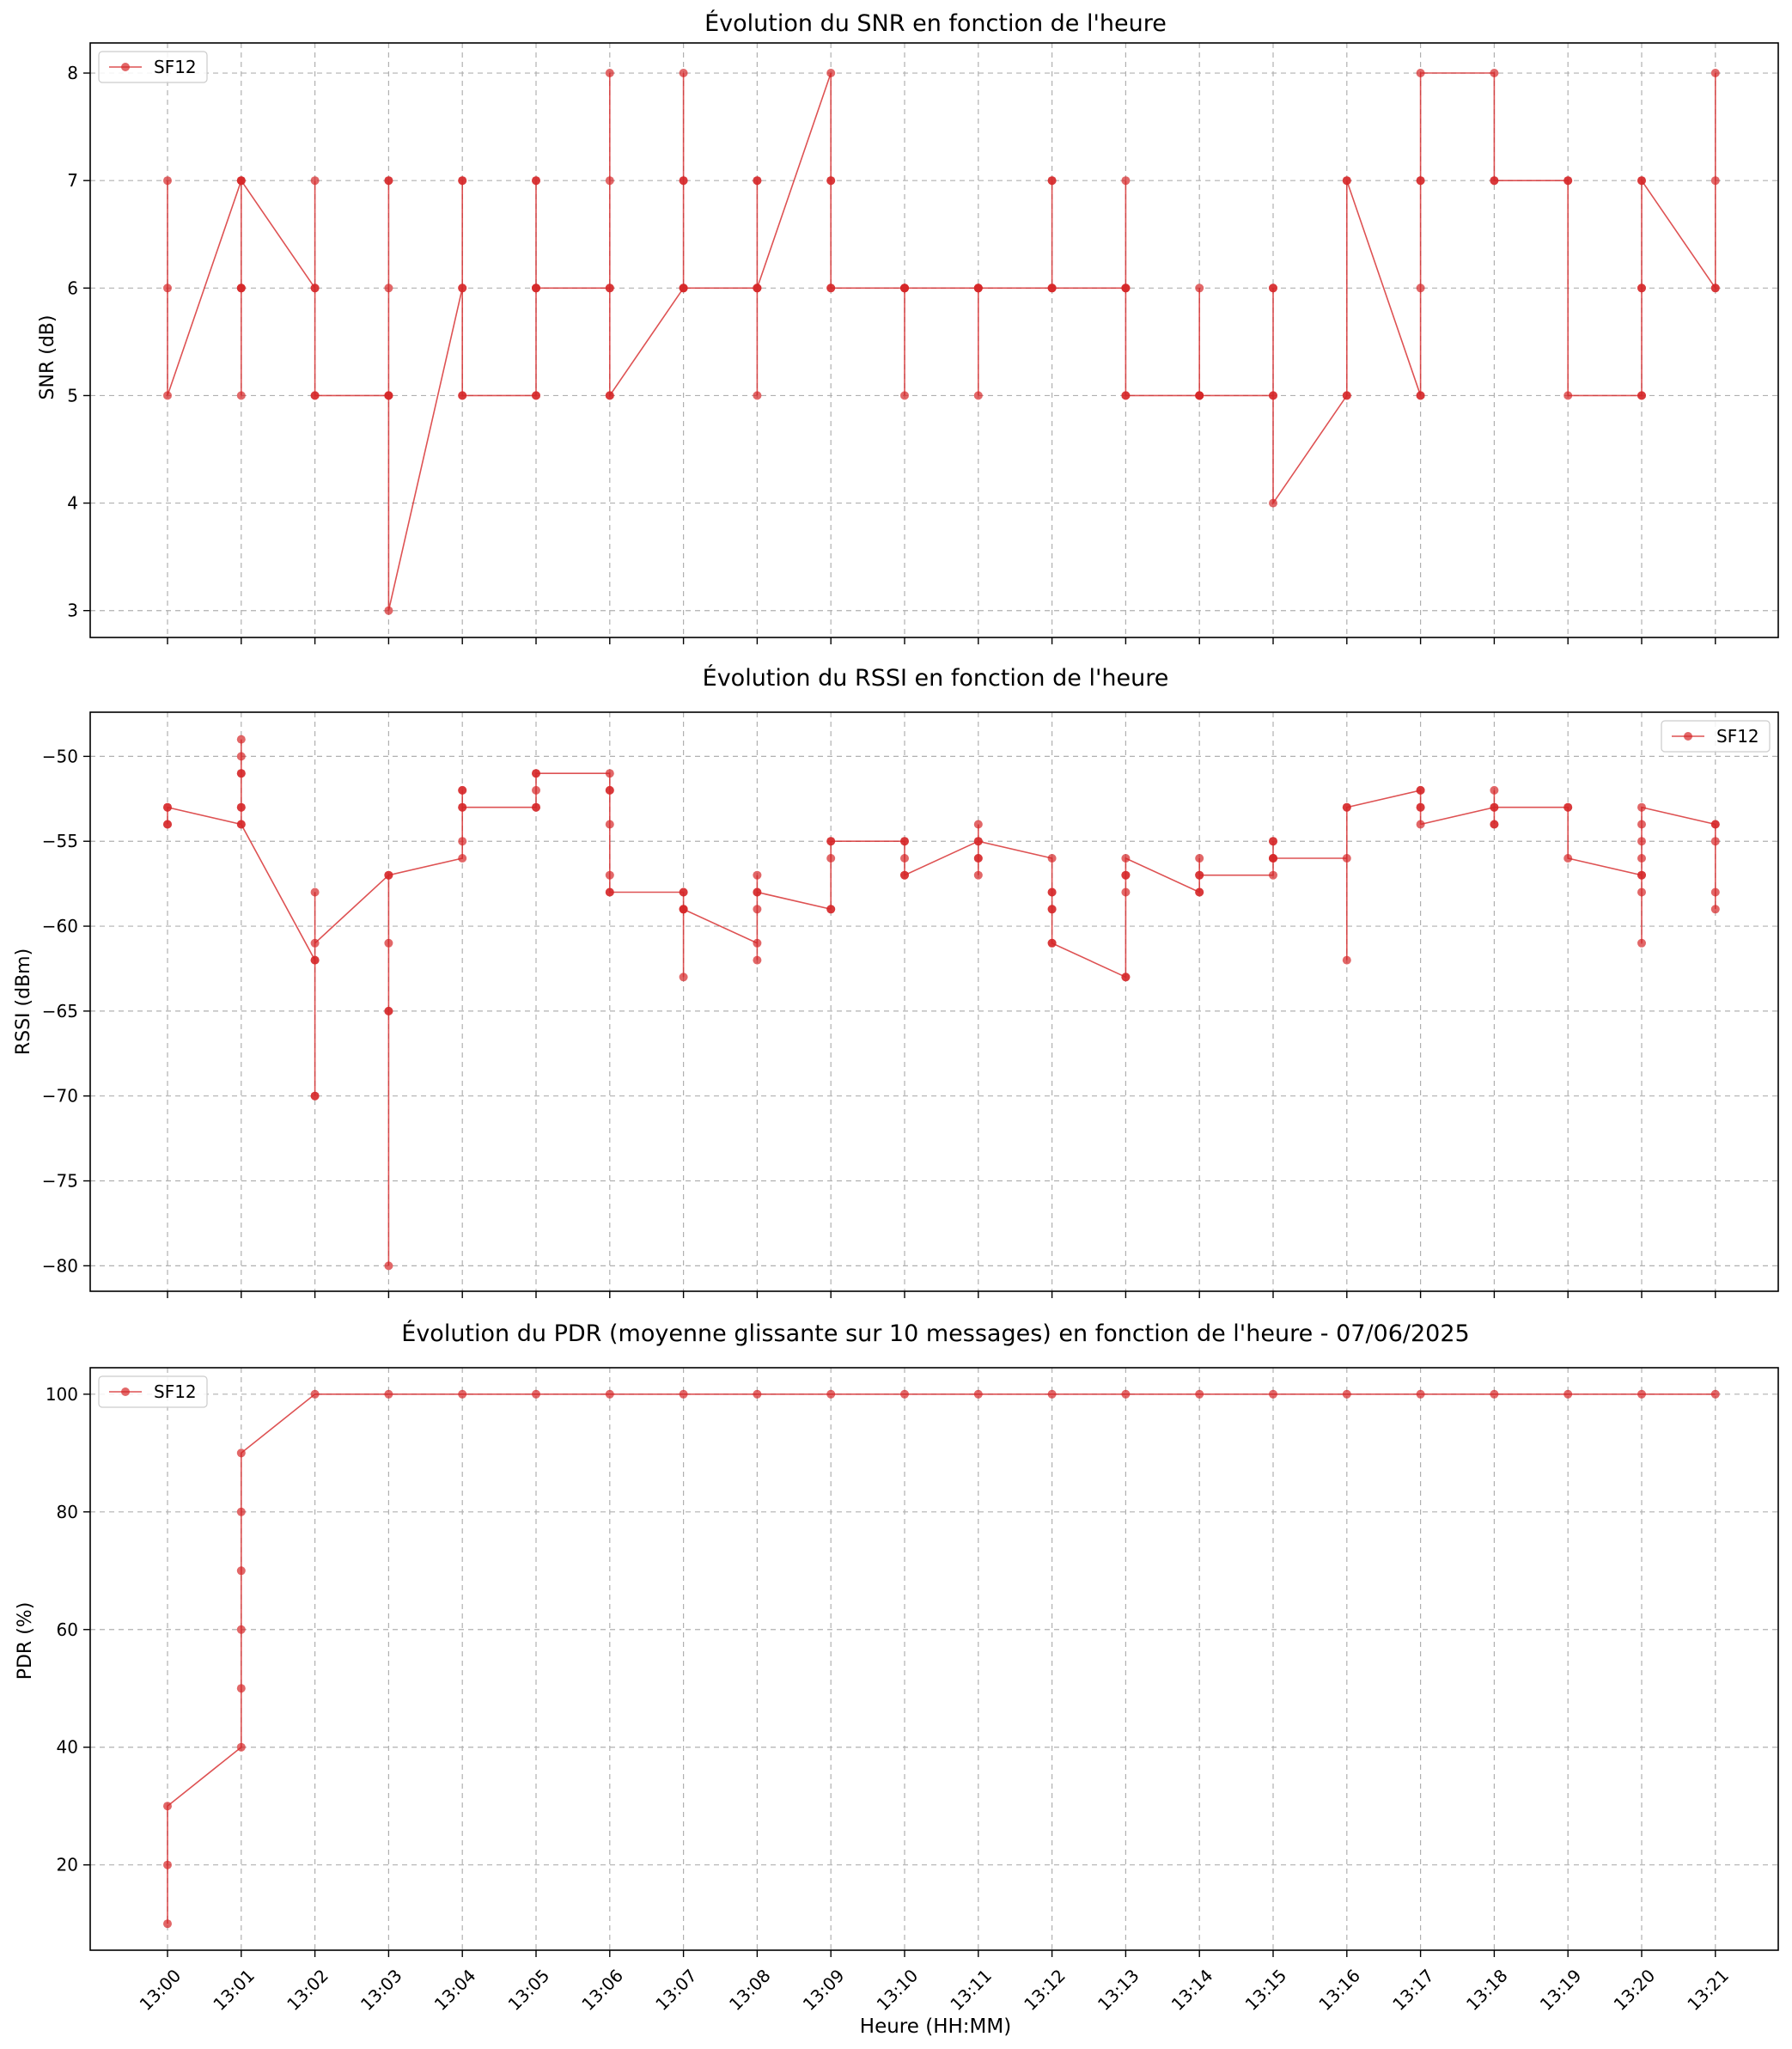 Image resolution: width=1792 pixels, height=2049 pixels. What do you see at coordinates (72, 73) in the screenshot?
I see `snr-y-tick-label: 8` at bounding box center [72, 73].